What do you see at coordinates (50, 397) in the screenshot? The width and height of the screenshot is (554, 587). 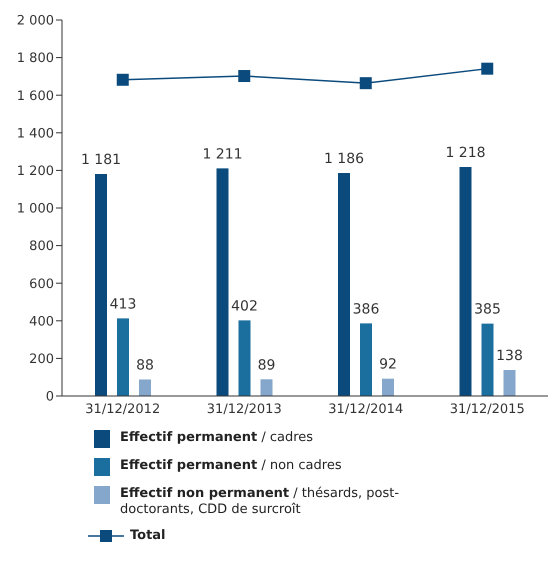 I see `y-tick-label: 0` at bounding box center [50, 397].